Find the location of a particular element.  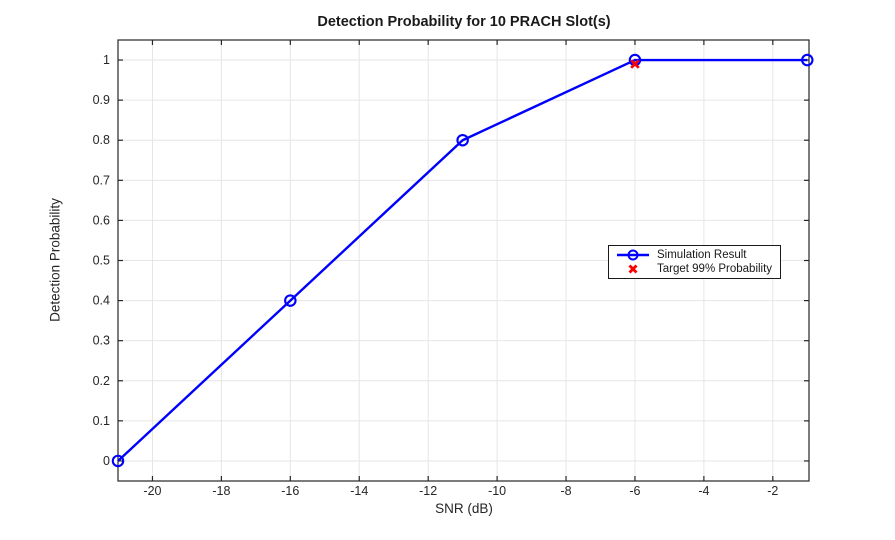

x-tick-label: -16 is located at coordinates (290, 491).